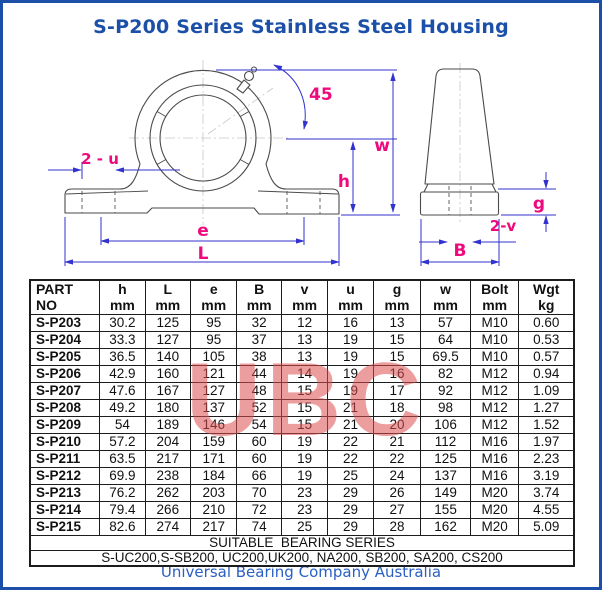  I want to click on value-cell: 30.2, so click(122, 323).